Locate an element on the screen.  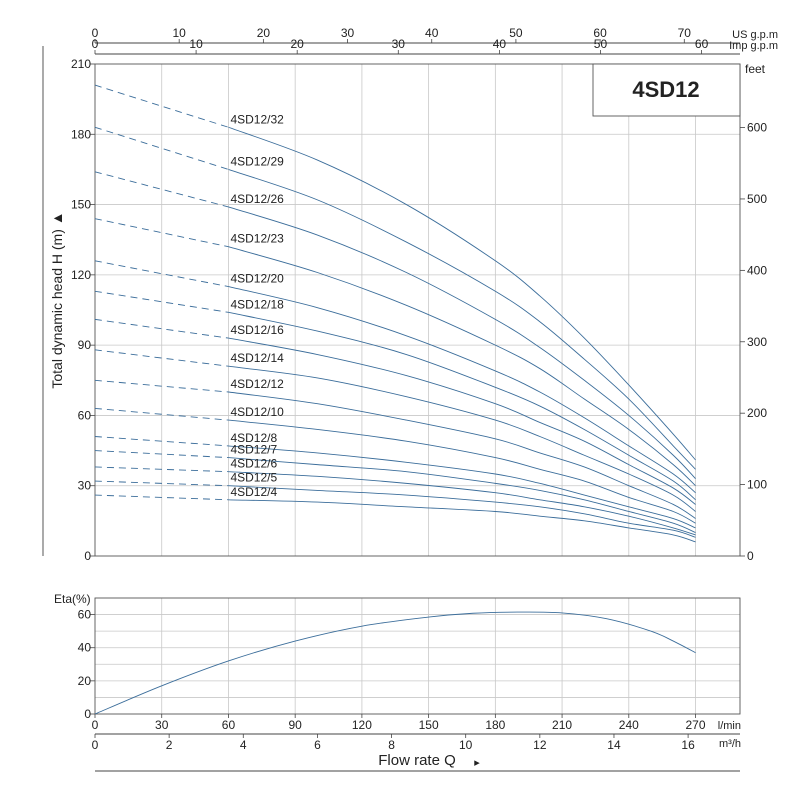
lmin-axis-tick-label: 180 is located at coordinates (495, 725).